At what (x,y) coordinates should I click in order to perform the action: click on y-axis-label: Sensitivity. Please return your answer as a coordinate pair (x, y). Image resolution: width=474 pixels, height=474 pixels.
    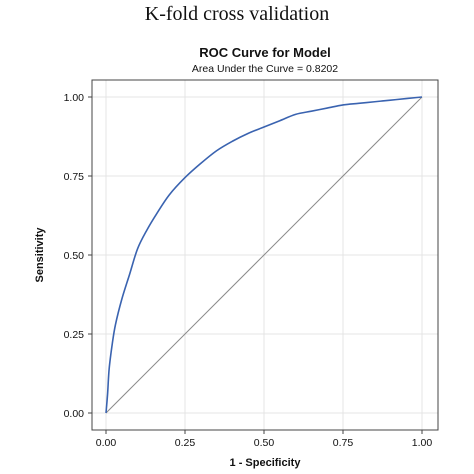
    Looking at the image, I should click on (40, 255).